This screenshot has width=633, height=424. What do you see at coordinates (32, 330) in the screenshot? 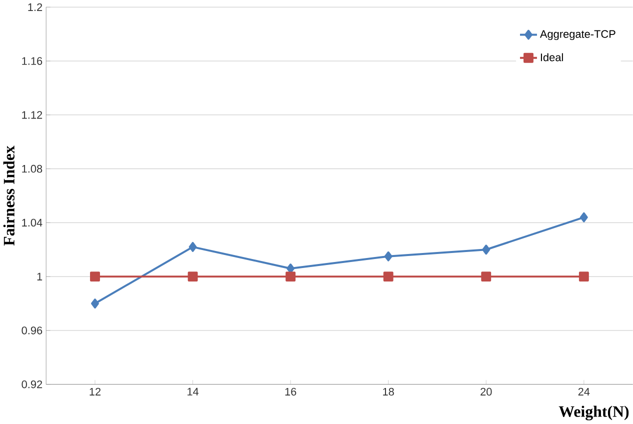
I see `y-tick-label: 0.96` at bounding box center [32, 330].